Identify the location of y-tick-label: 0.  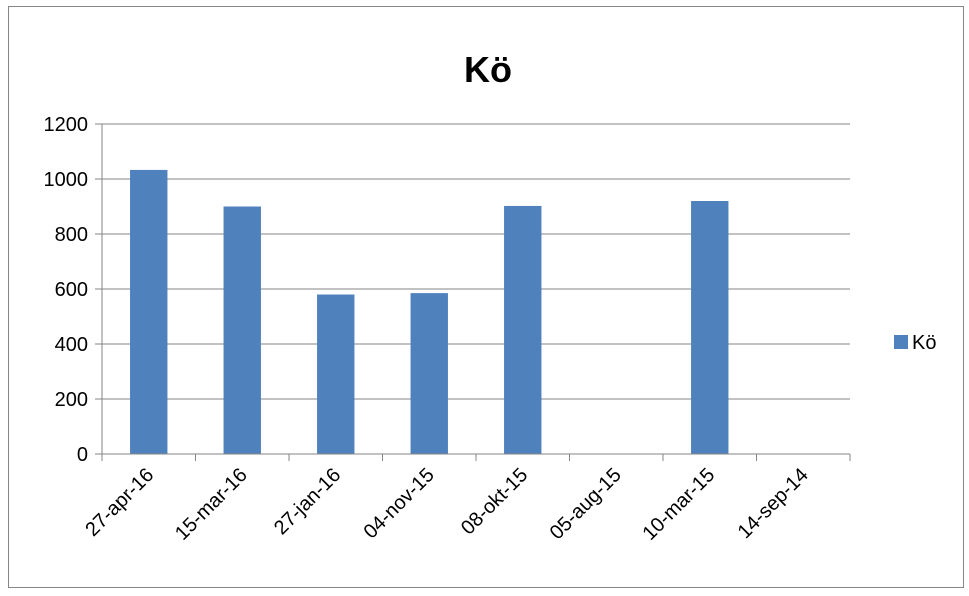
(82, 455).